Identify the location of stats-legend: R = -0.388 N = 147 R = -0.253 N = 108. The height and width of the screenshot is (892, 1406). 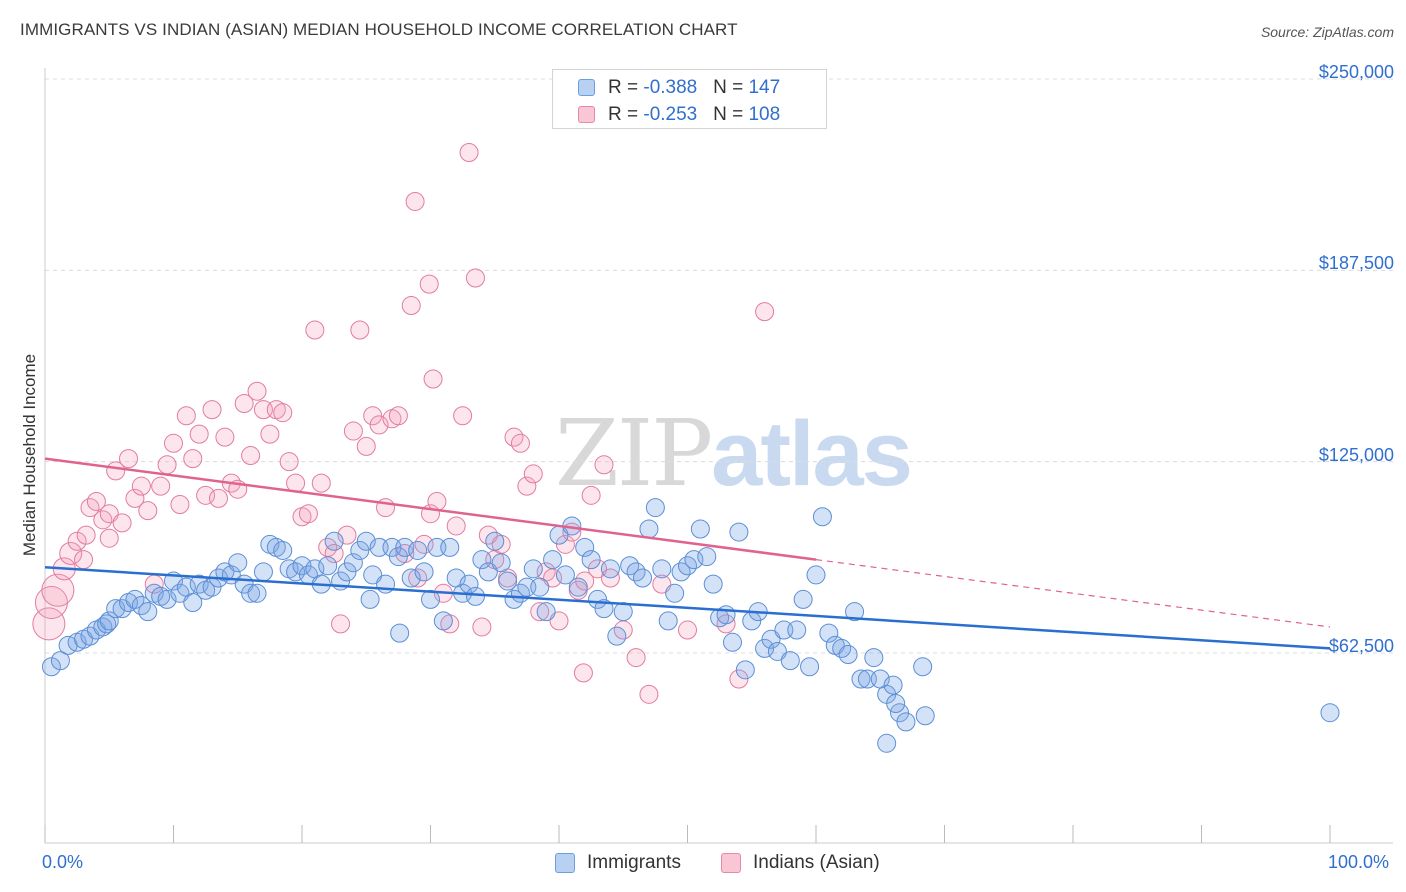
(689, 99).